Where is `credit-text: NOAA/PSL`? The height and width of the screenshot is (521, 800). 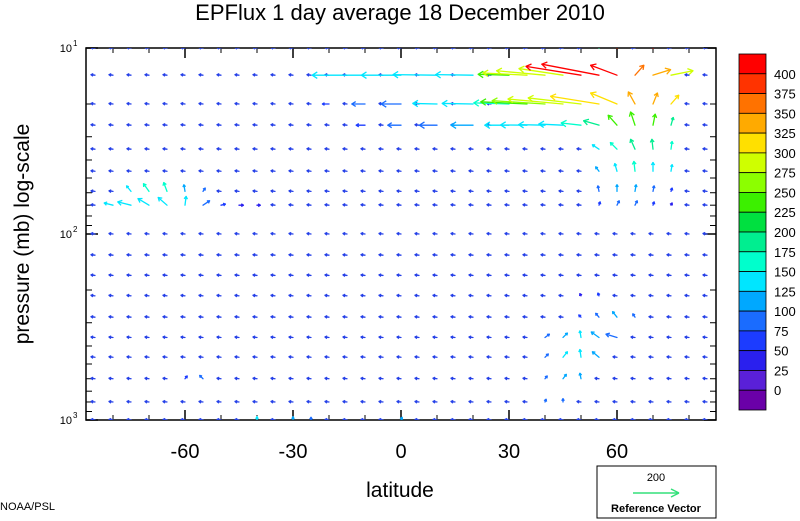
credit-text: NOAA/PSL is located at coordinates (27, 507).